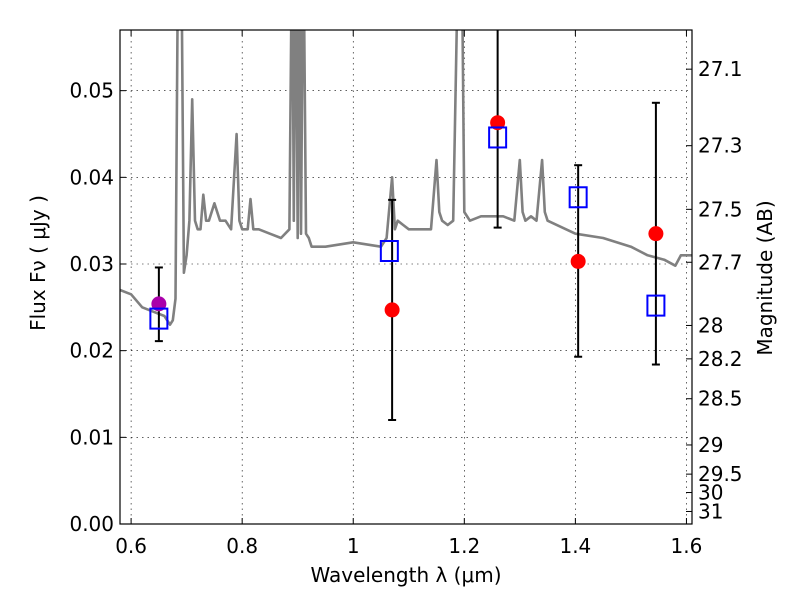 The image size is (800, 600). What do you see at coordinates (687, 546) in the screenshot?
I see `x-tick-label: 1.6` at bounding box center [687, 546].